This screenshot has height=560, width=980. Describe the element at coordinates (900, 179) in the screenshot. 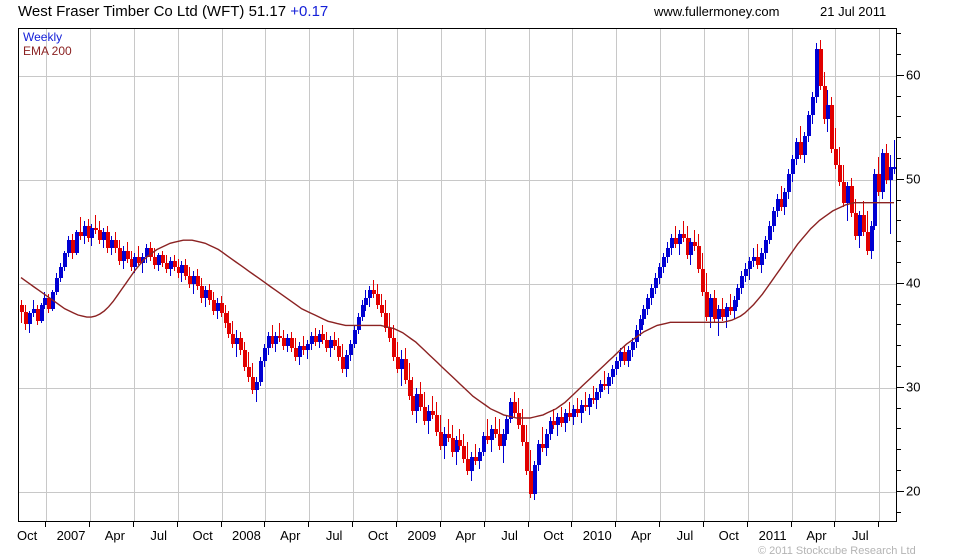

I see `y-axis-tick-major` at that location.